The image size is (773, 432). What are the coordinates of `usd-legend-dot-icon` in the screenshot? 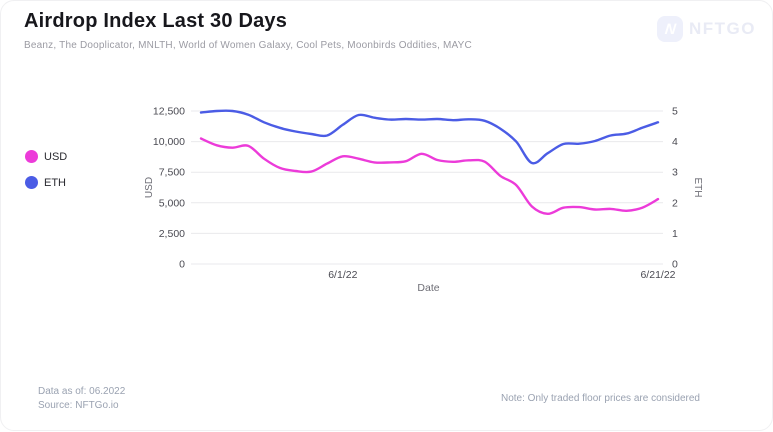 It's located at (31, 156).